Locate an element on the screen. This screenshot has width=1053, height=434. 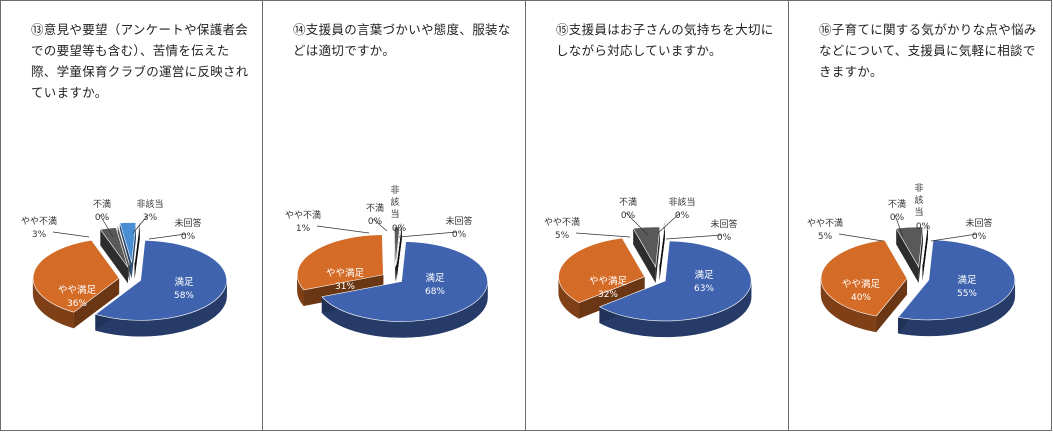
pie-labels: 満足 58% やや満足 36% やや不満 3% 不満 0% 非該当 3% 未回答 0% is located at coordinates (111, 253).